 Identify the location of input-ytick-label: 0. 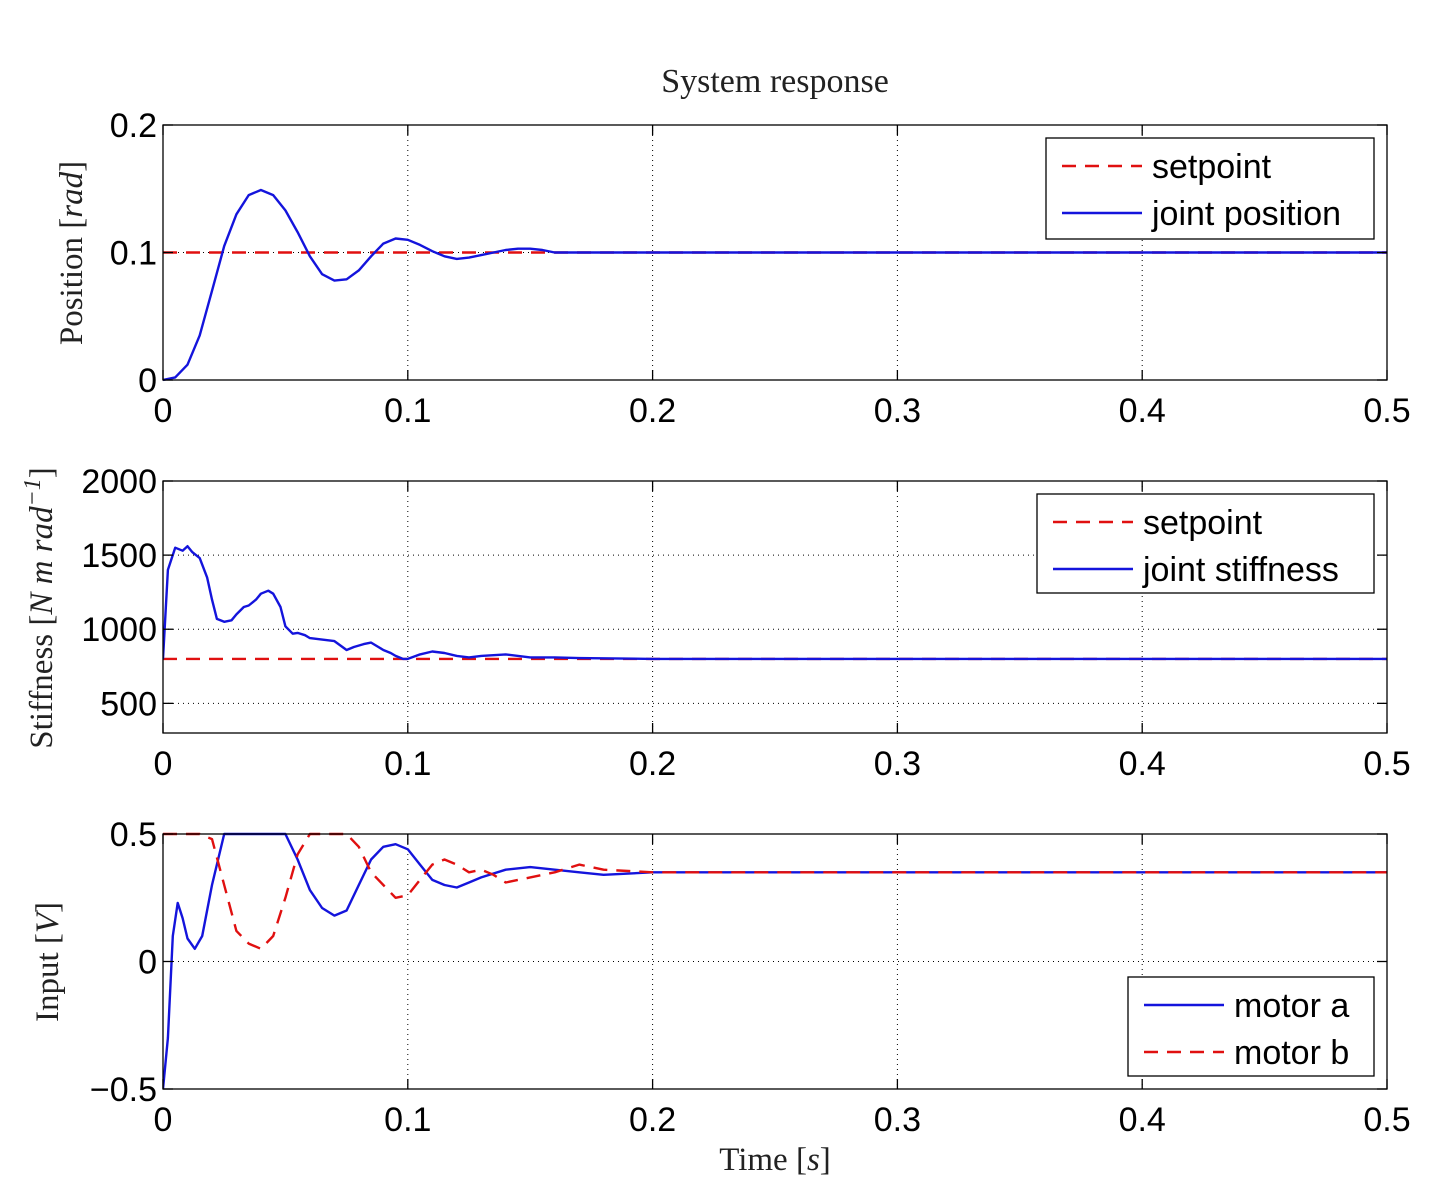
(147, 963).